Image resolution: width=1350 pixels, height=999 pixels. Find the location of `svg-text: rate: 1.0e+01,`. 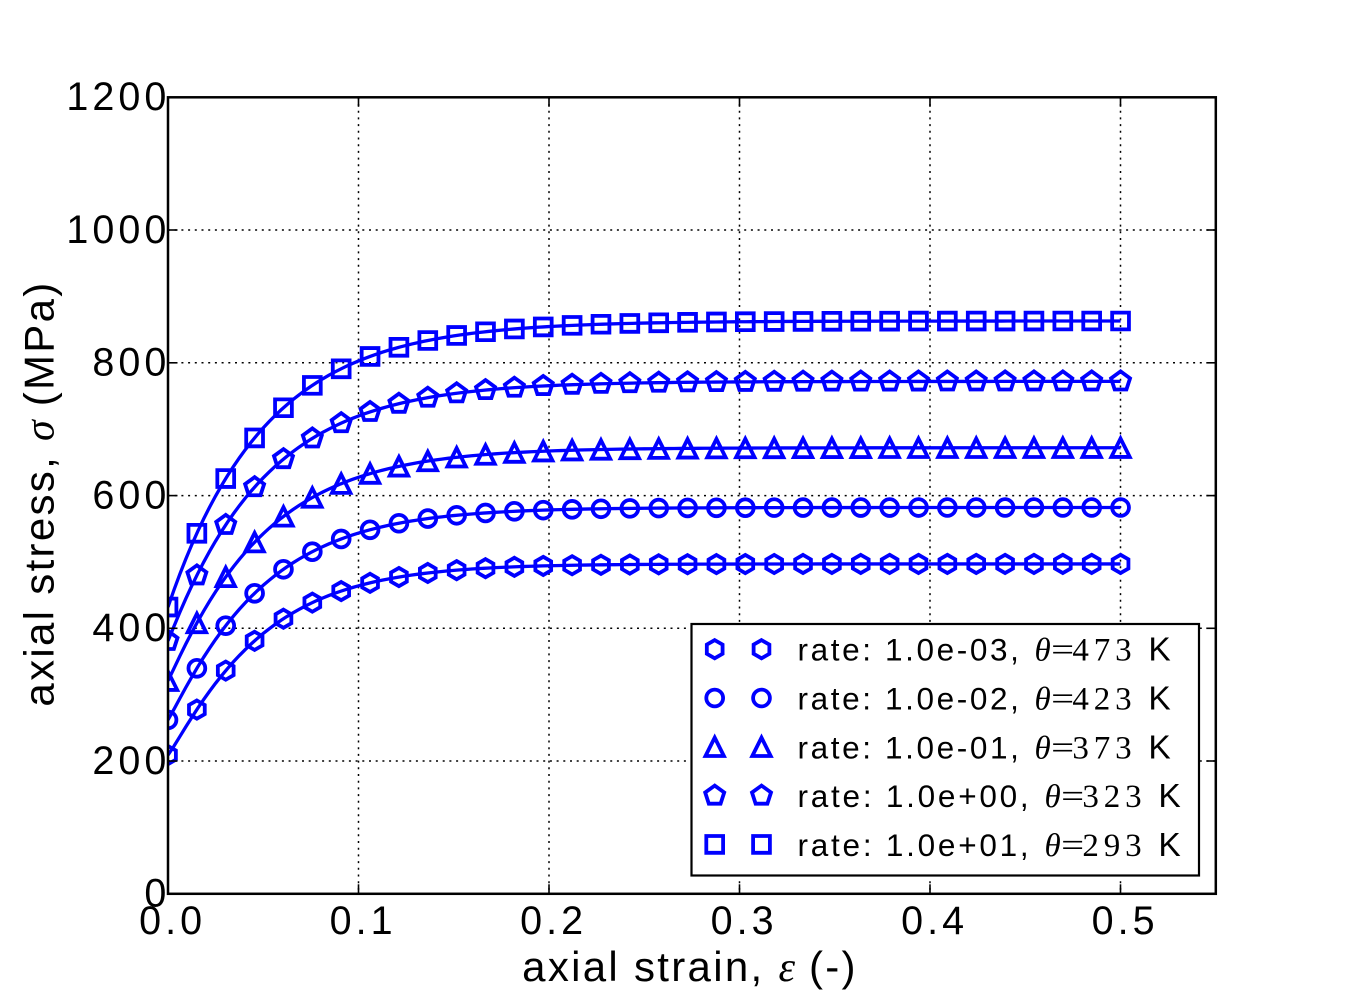

svg-text: rate: 1.0e+01, is located at coordinates (915, 845).